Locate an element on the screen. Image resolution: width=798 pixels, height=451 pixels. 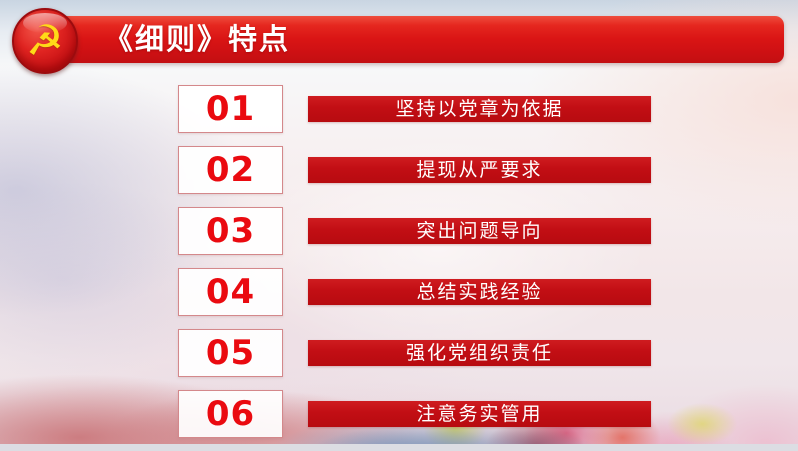
item-number-box: 06 is located at coordinates (230, 414).